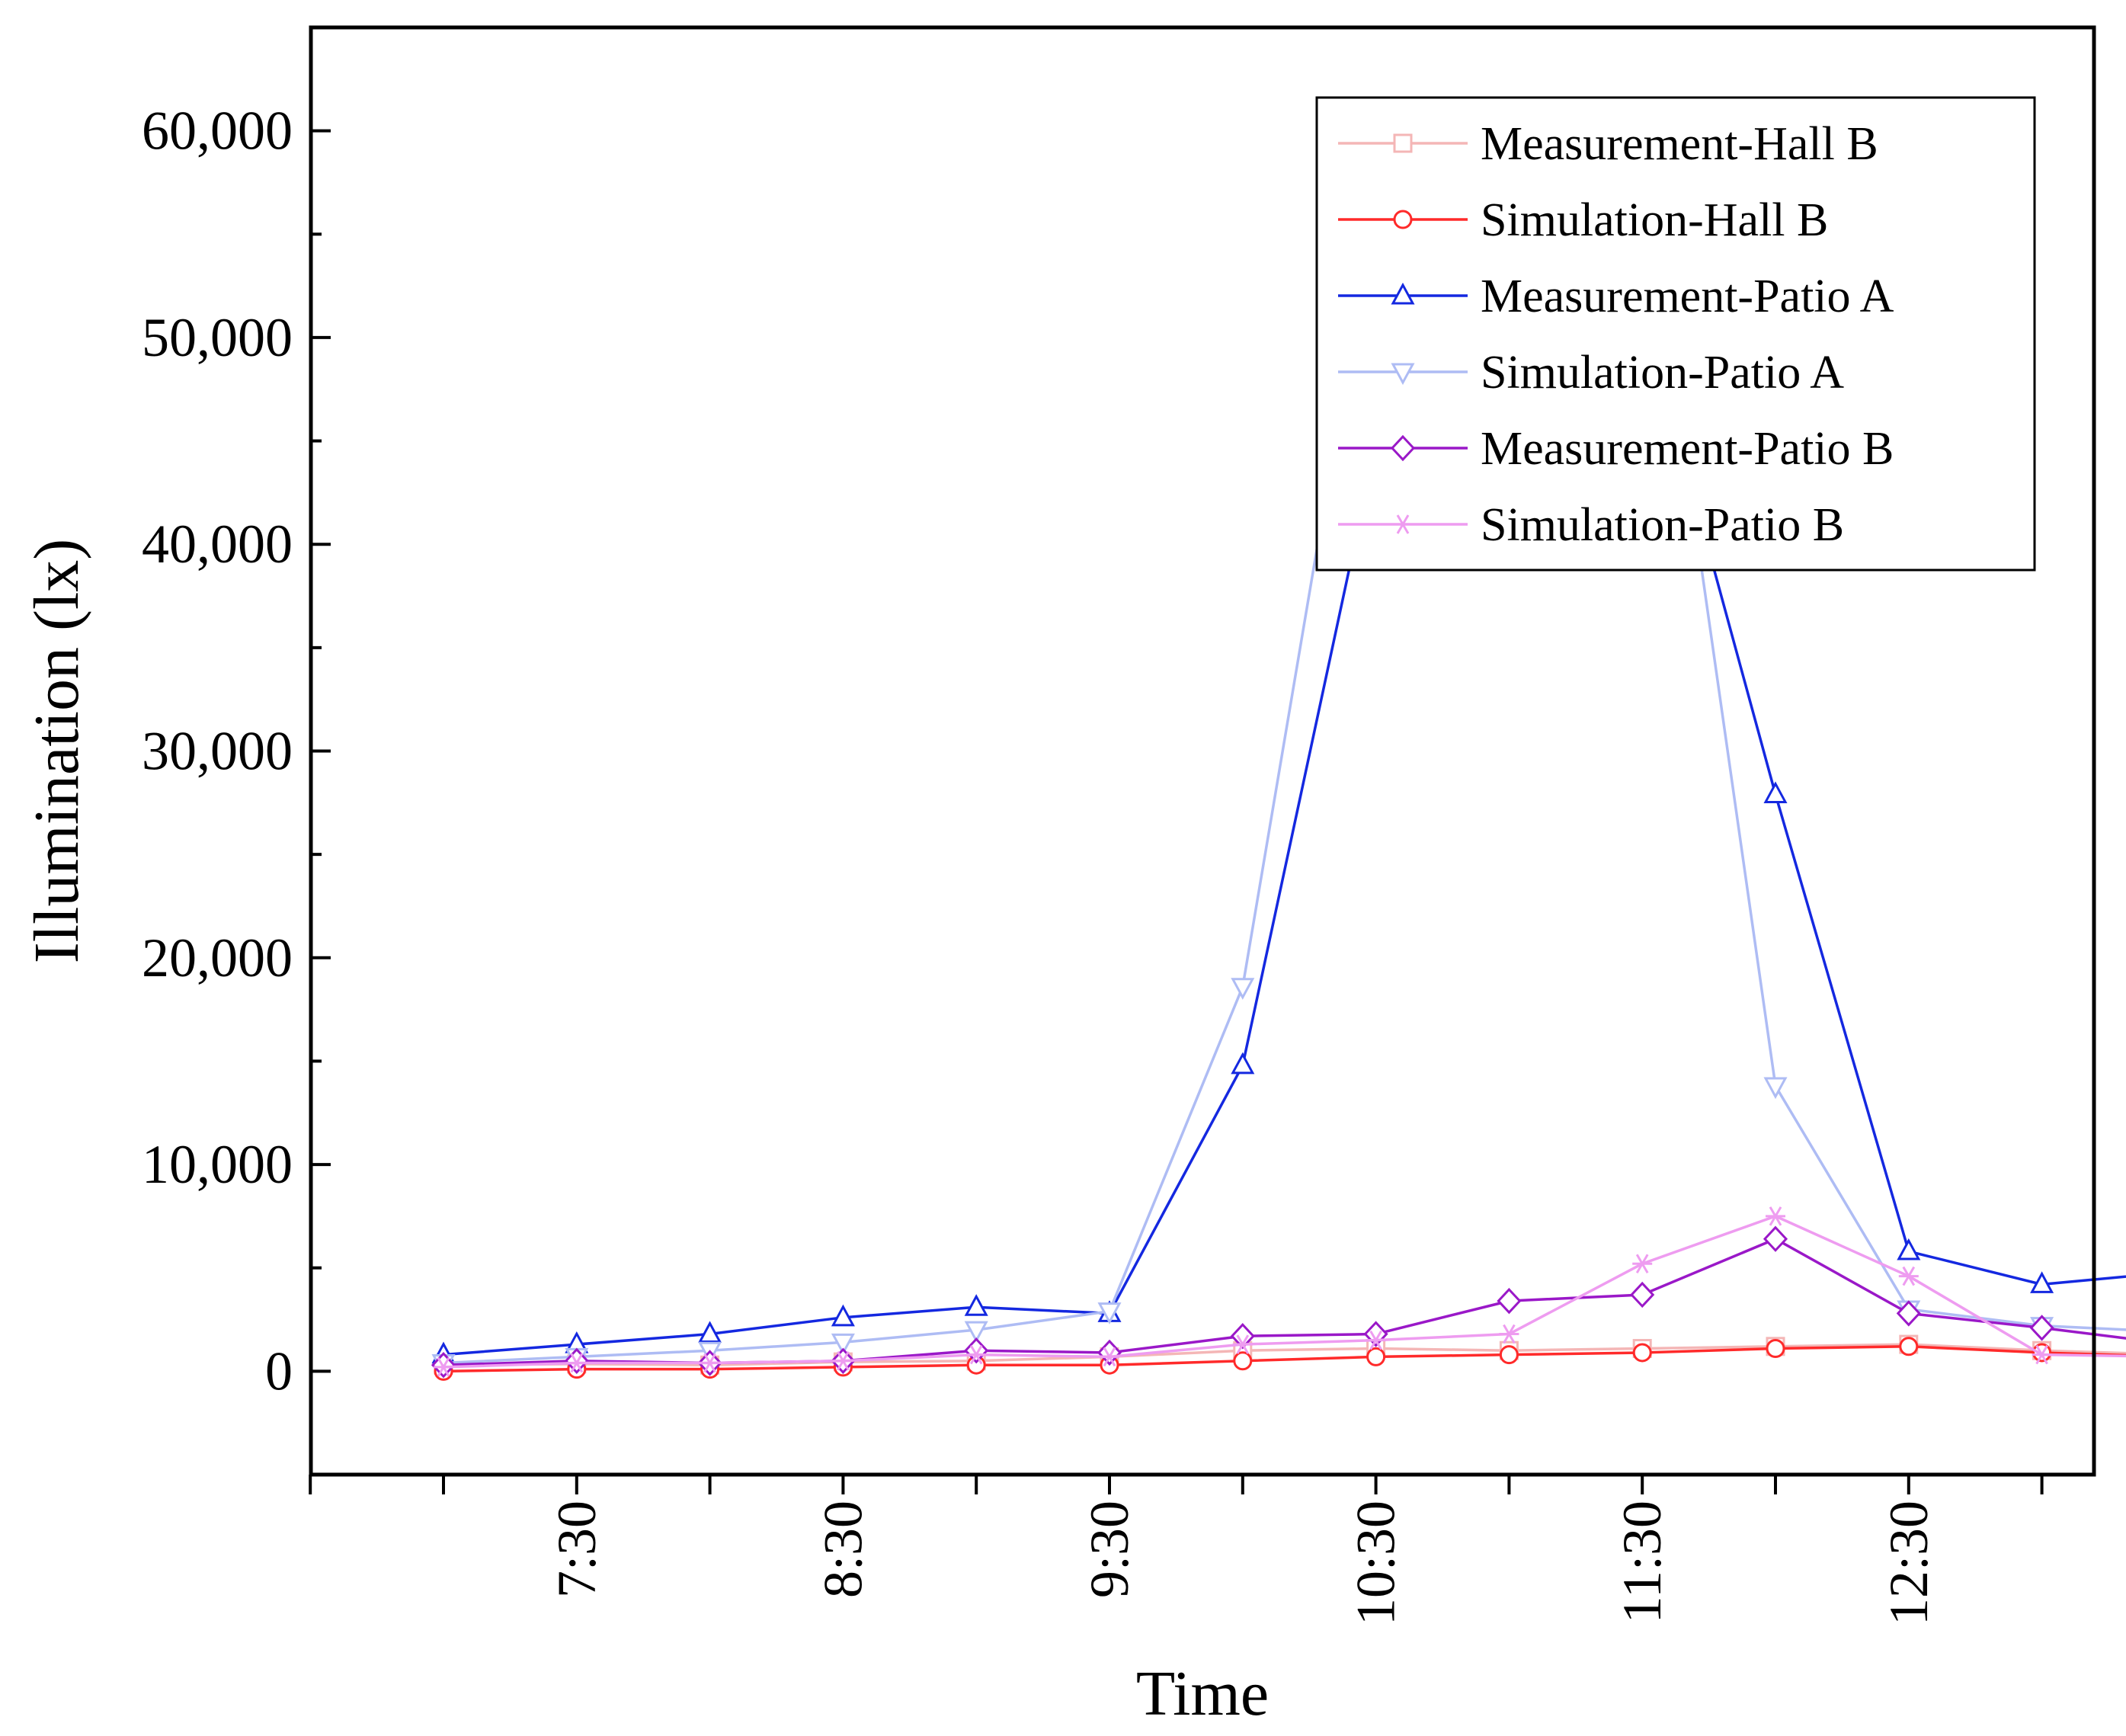 This screenshot has height=1736, width=2126. Describe the element at coordinates (1109, 1549) in the screenshot. I see `x-tick-label: 9:30` at that location.